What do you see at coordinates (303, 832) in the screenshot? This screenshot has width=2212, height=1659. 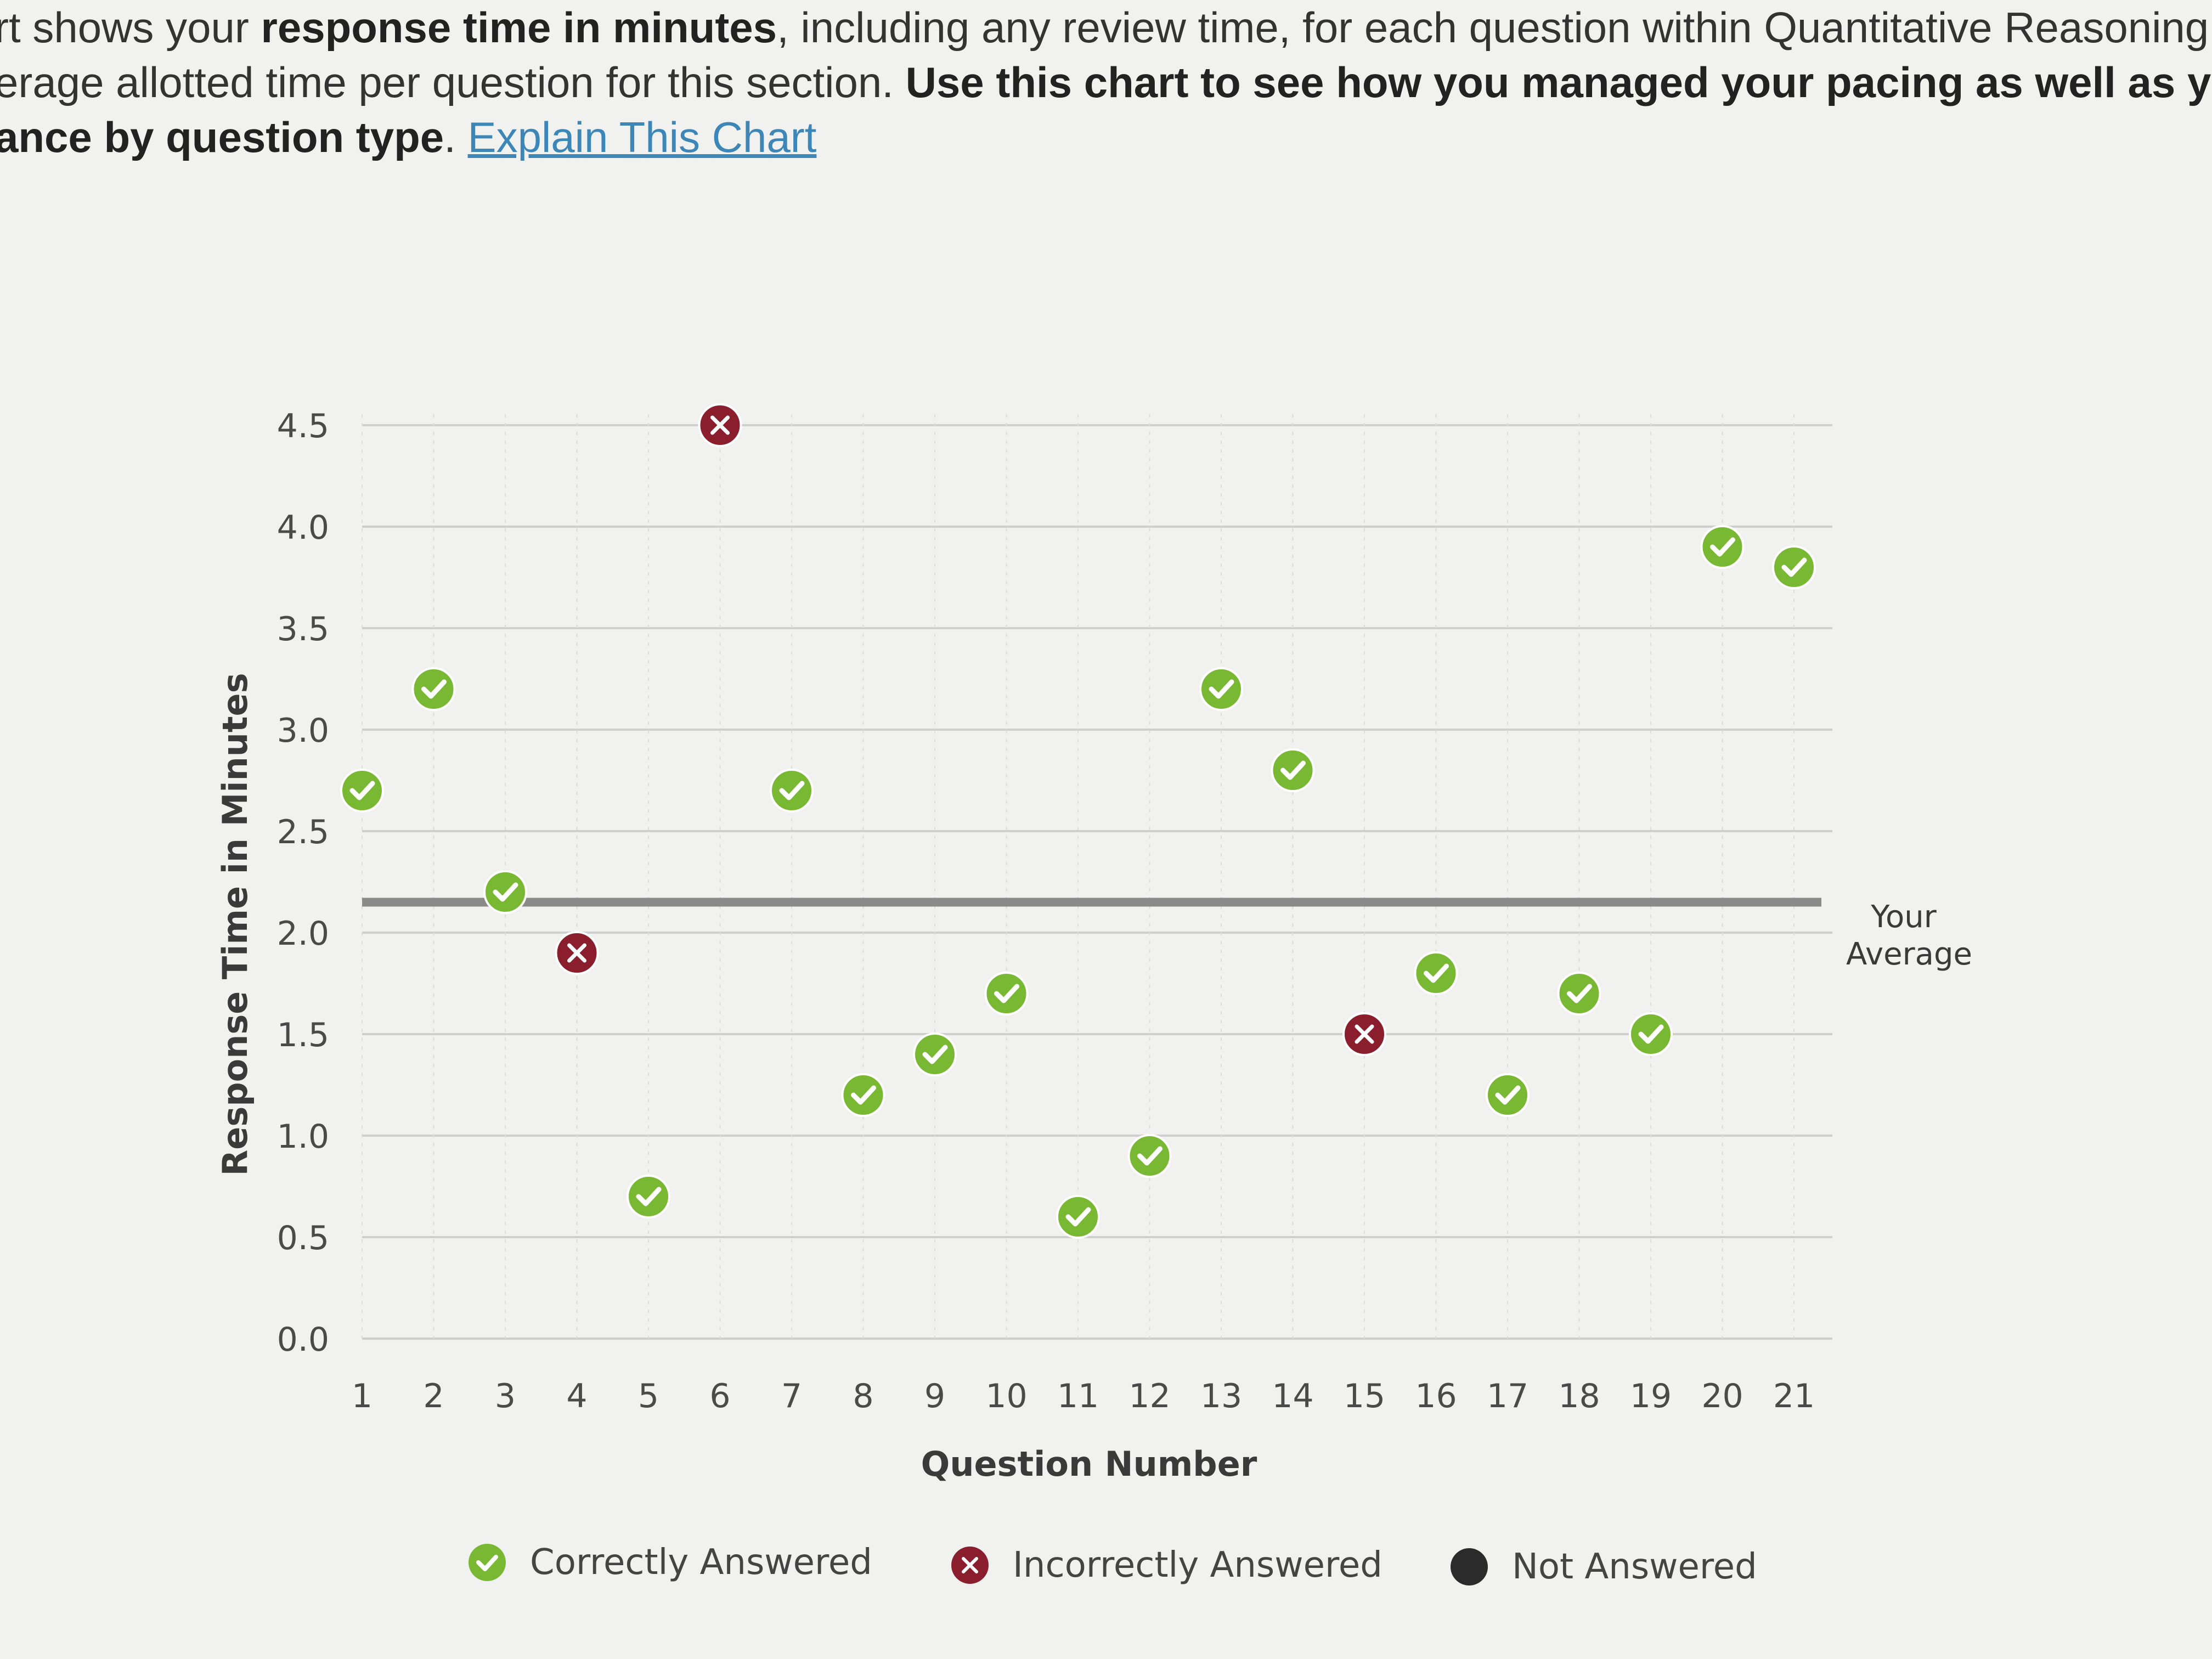 I see `y-tick-label: 2.5` at bounding box center [303, 832].